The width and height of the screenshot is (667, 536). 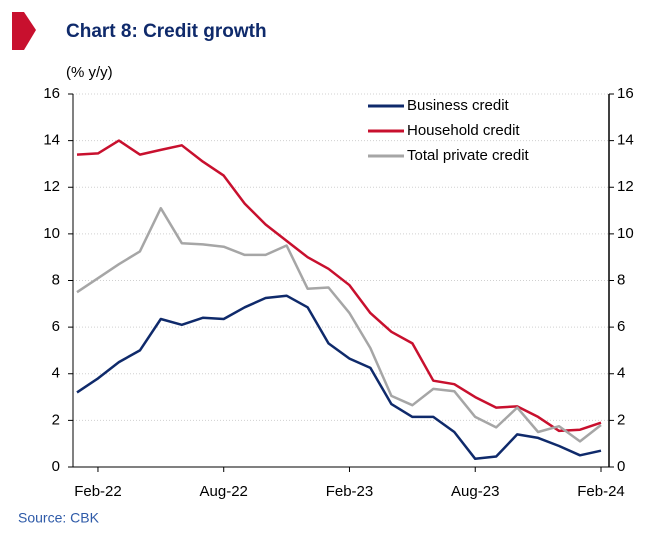 I want to click on x-tick-label: Feb-22, so click(x=98, y=491).